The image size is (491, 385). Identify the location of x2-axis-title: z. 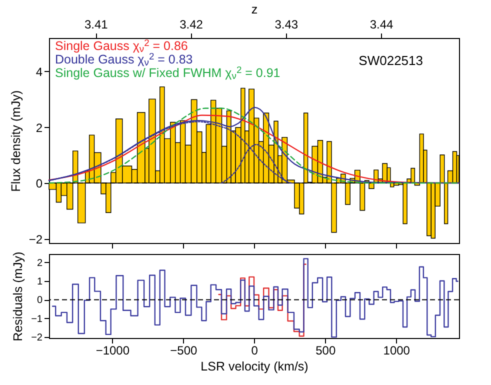
(254, 9).